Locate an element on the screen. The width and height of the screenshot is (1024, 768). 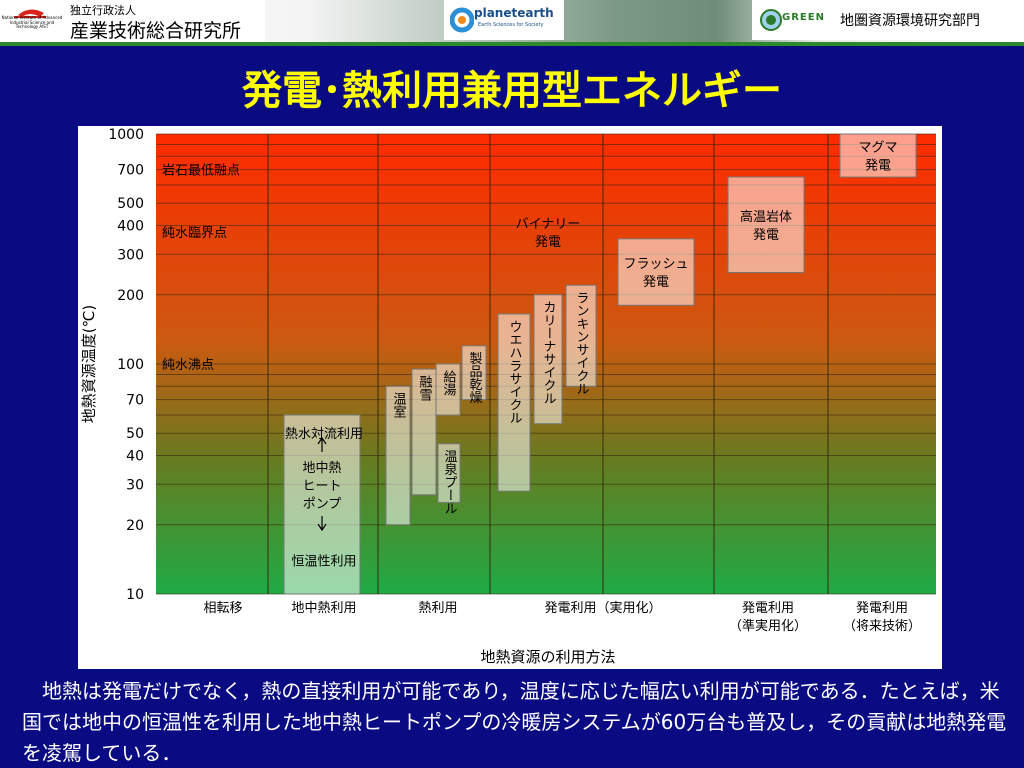
hot-water-convection-label: 熱水対流利用 is located at coordinates (324, 434).